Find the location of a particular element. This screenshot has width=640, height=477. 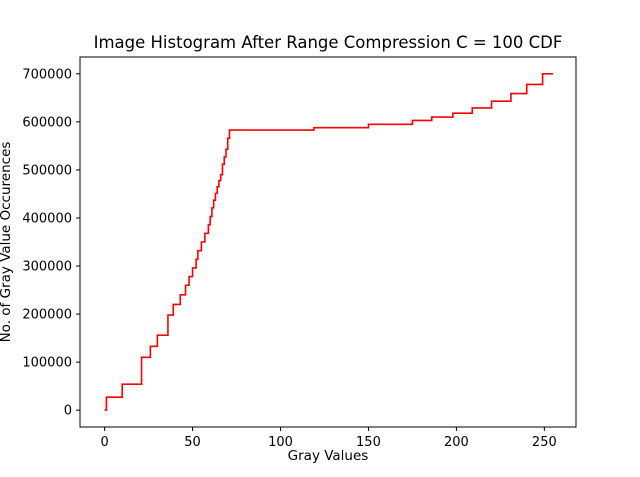

x-tick-label: 100 is located at coordinates (280, 442).